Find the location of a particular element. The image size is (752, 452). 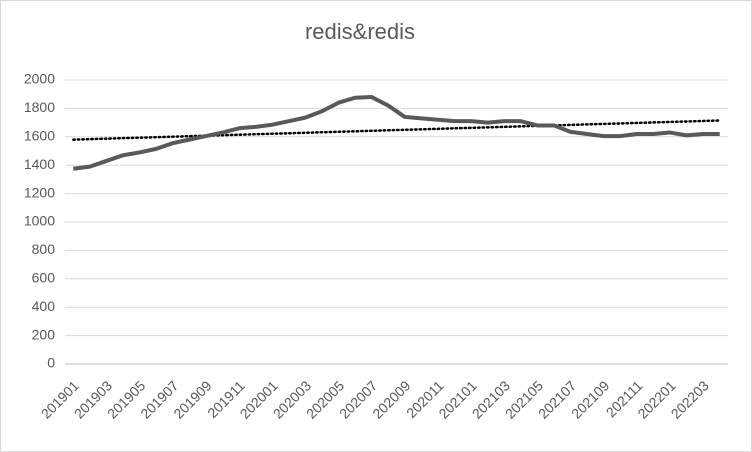

trendline is located at coordinates (396, 130).